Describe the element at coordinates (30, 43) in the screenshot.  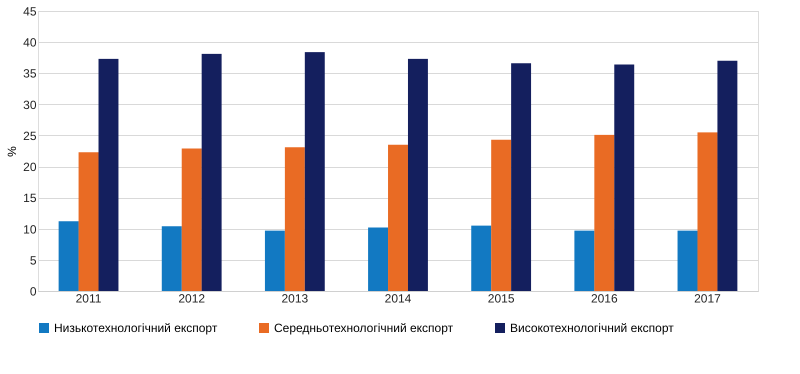
I see `y-tick-label: 40` at that location.